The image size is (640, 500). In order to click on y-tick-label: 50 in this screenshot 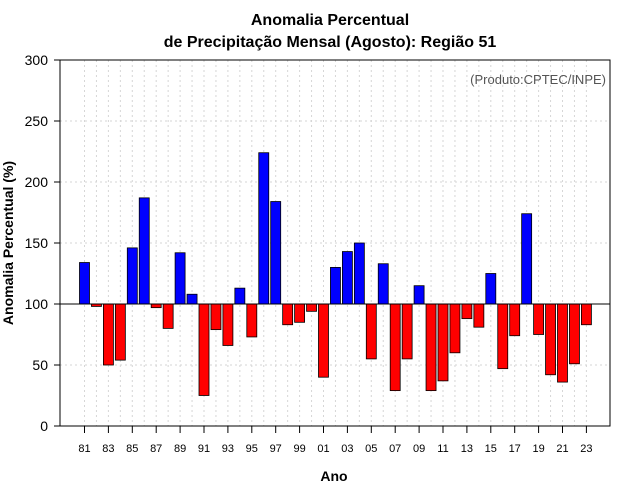, I will do `click(40, 365)`.